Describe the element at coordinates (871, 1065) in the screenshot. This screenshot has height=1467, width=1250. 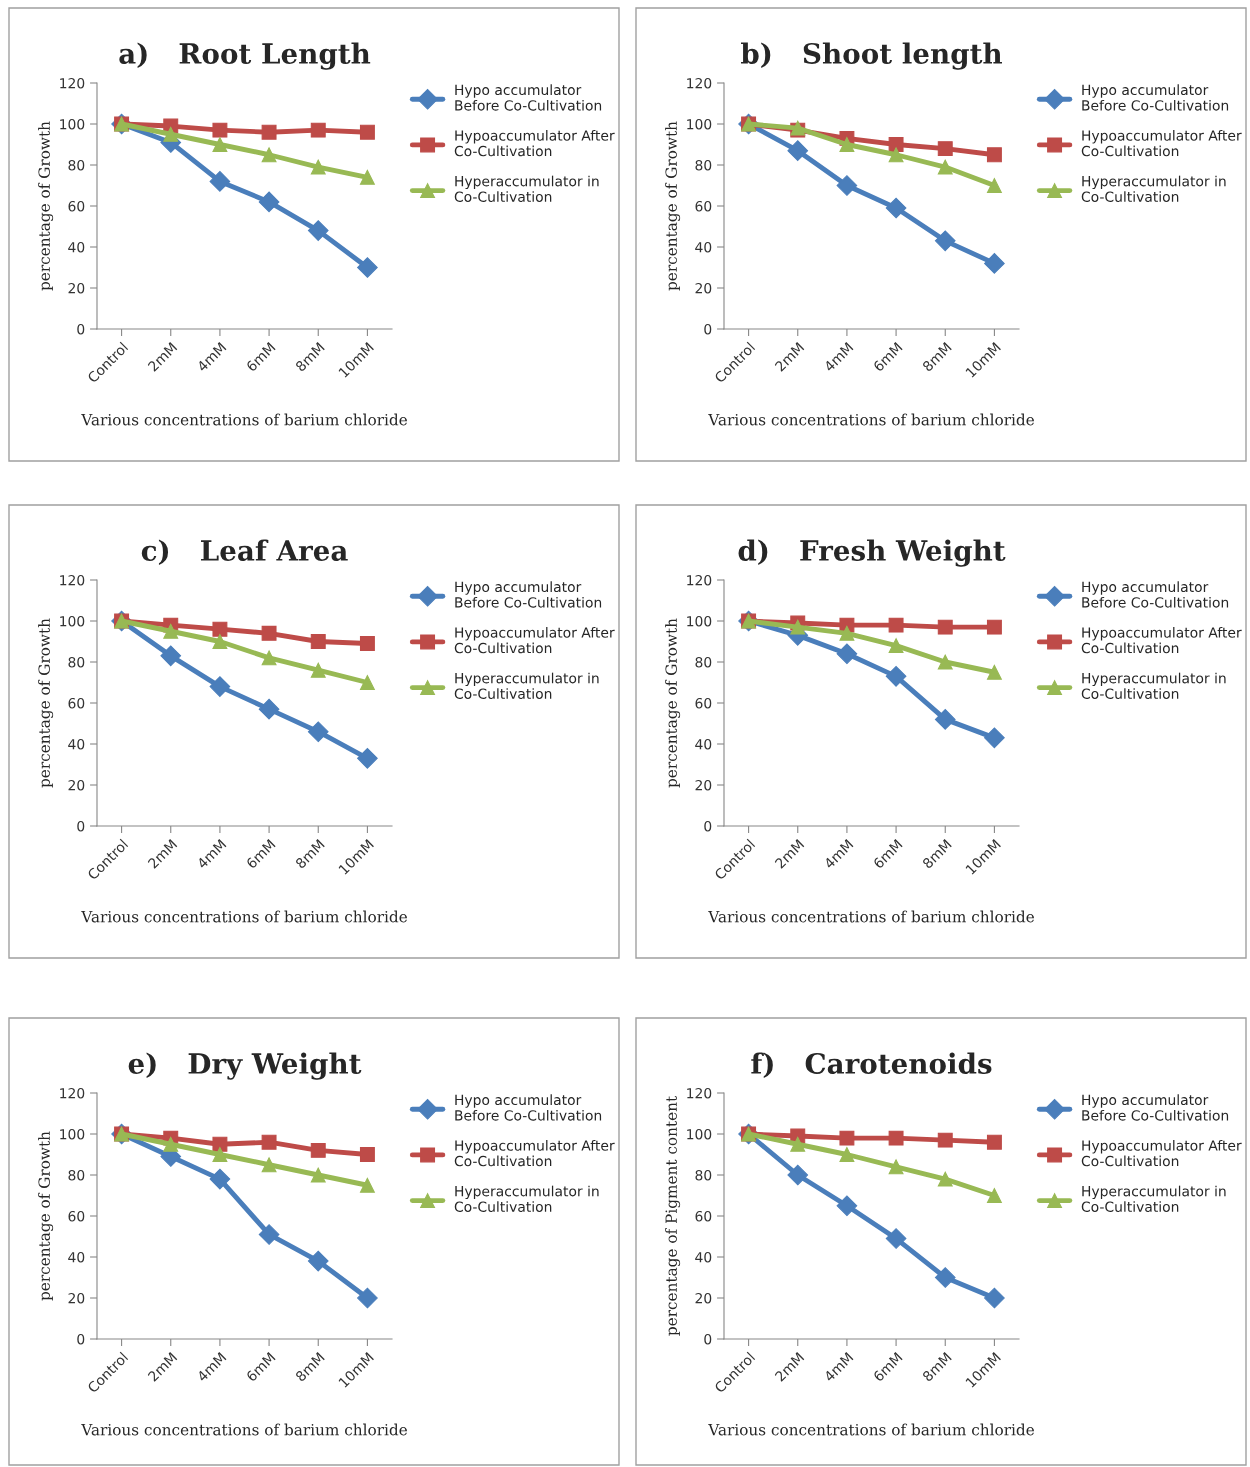
I see `chart-title: f) Carotenoids` at that location.